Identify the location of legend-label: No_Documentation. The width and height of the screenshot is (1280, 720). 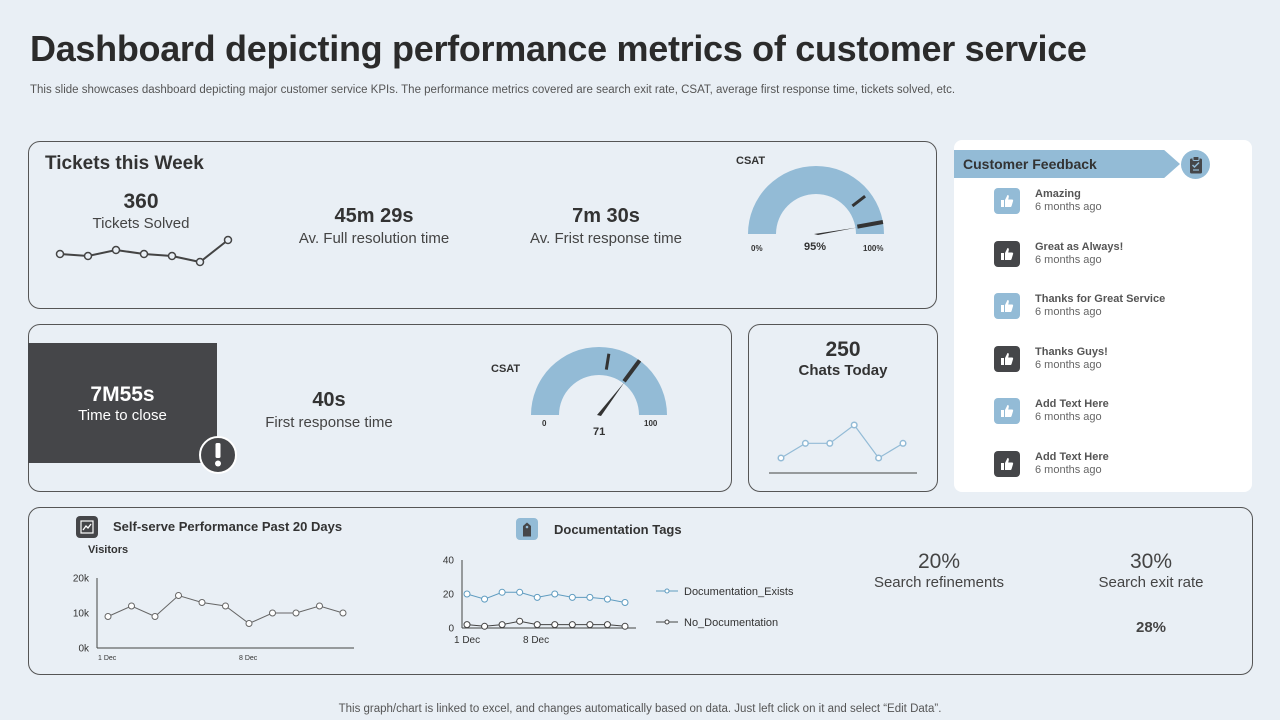
(731, 623).